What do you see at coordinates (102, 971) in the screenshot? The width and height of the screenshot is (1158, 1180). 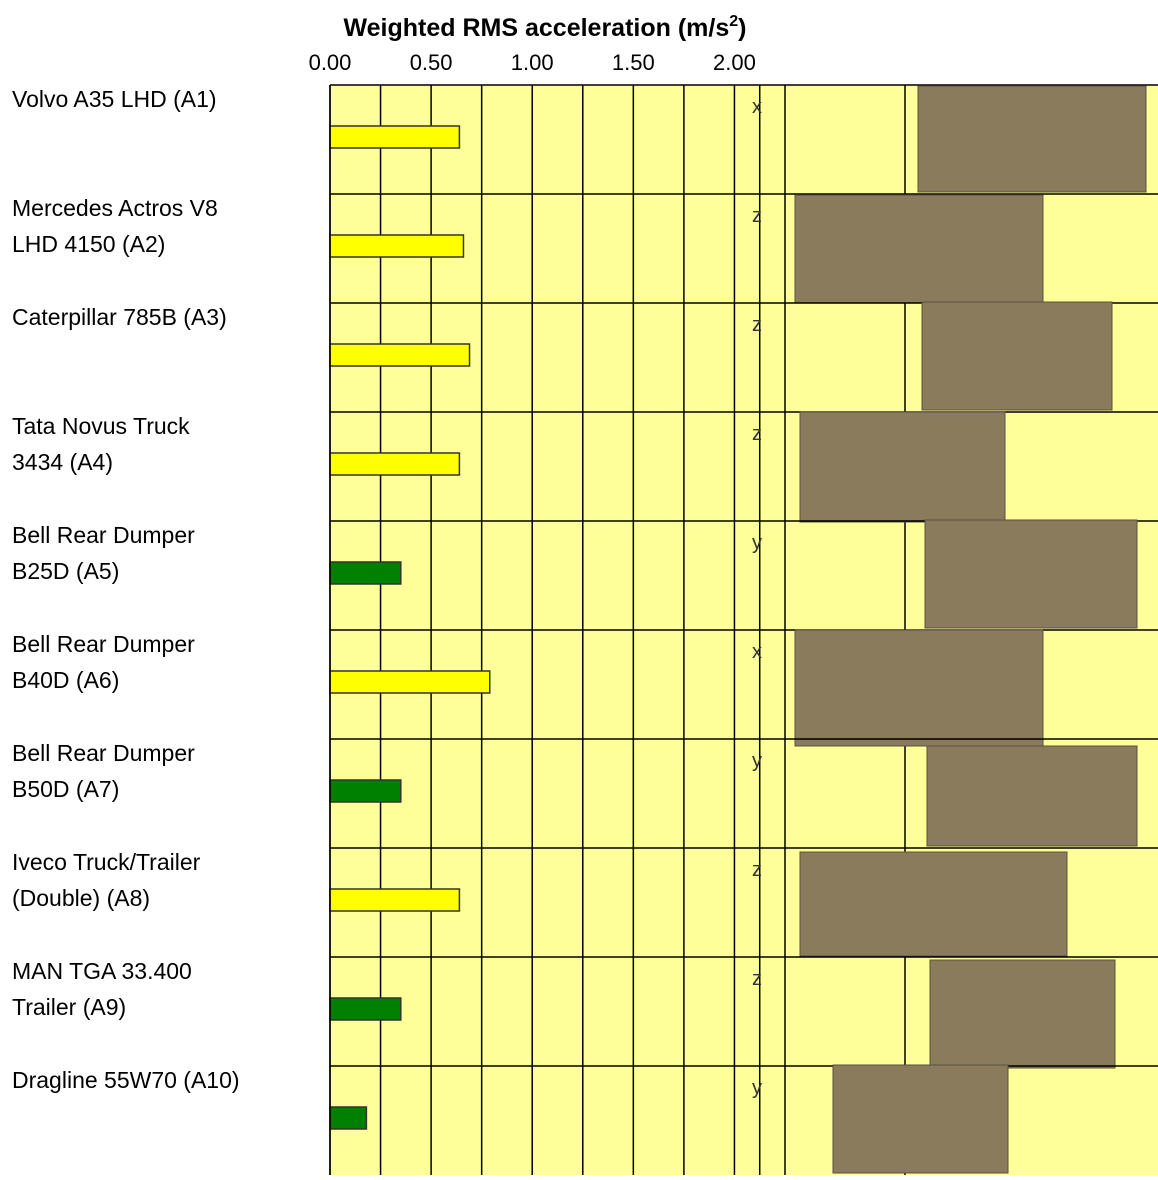 I see `category-label: MAN TGA 33.400` at bounding box center [102, 971].